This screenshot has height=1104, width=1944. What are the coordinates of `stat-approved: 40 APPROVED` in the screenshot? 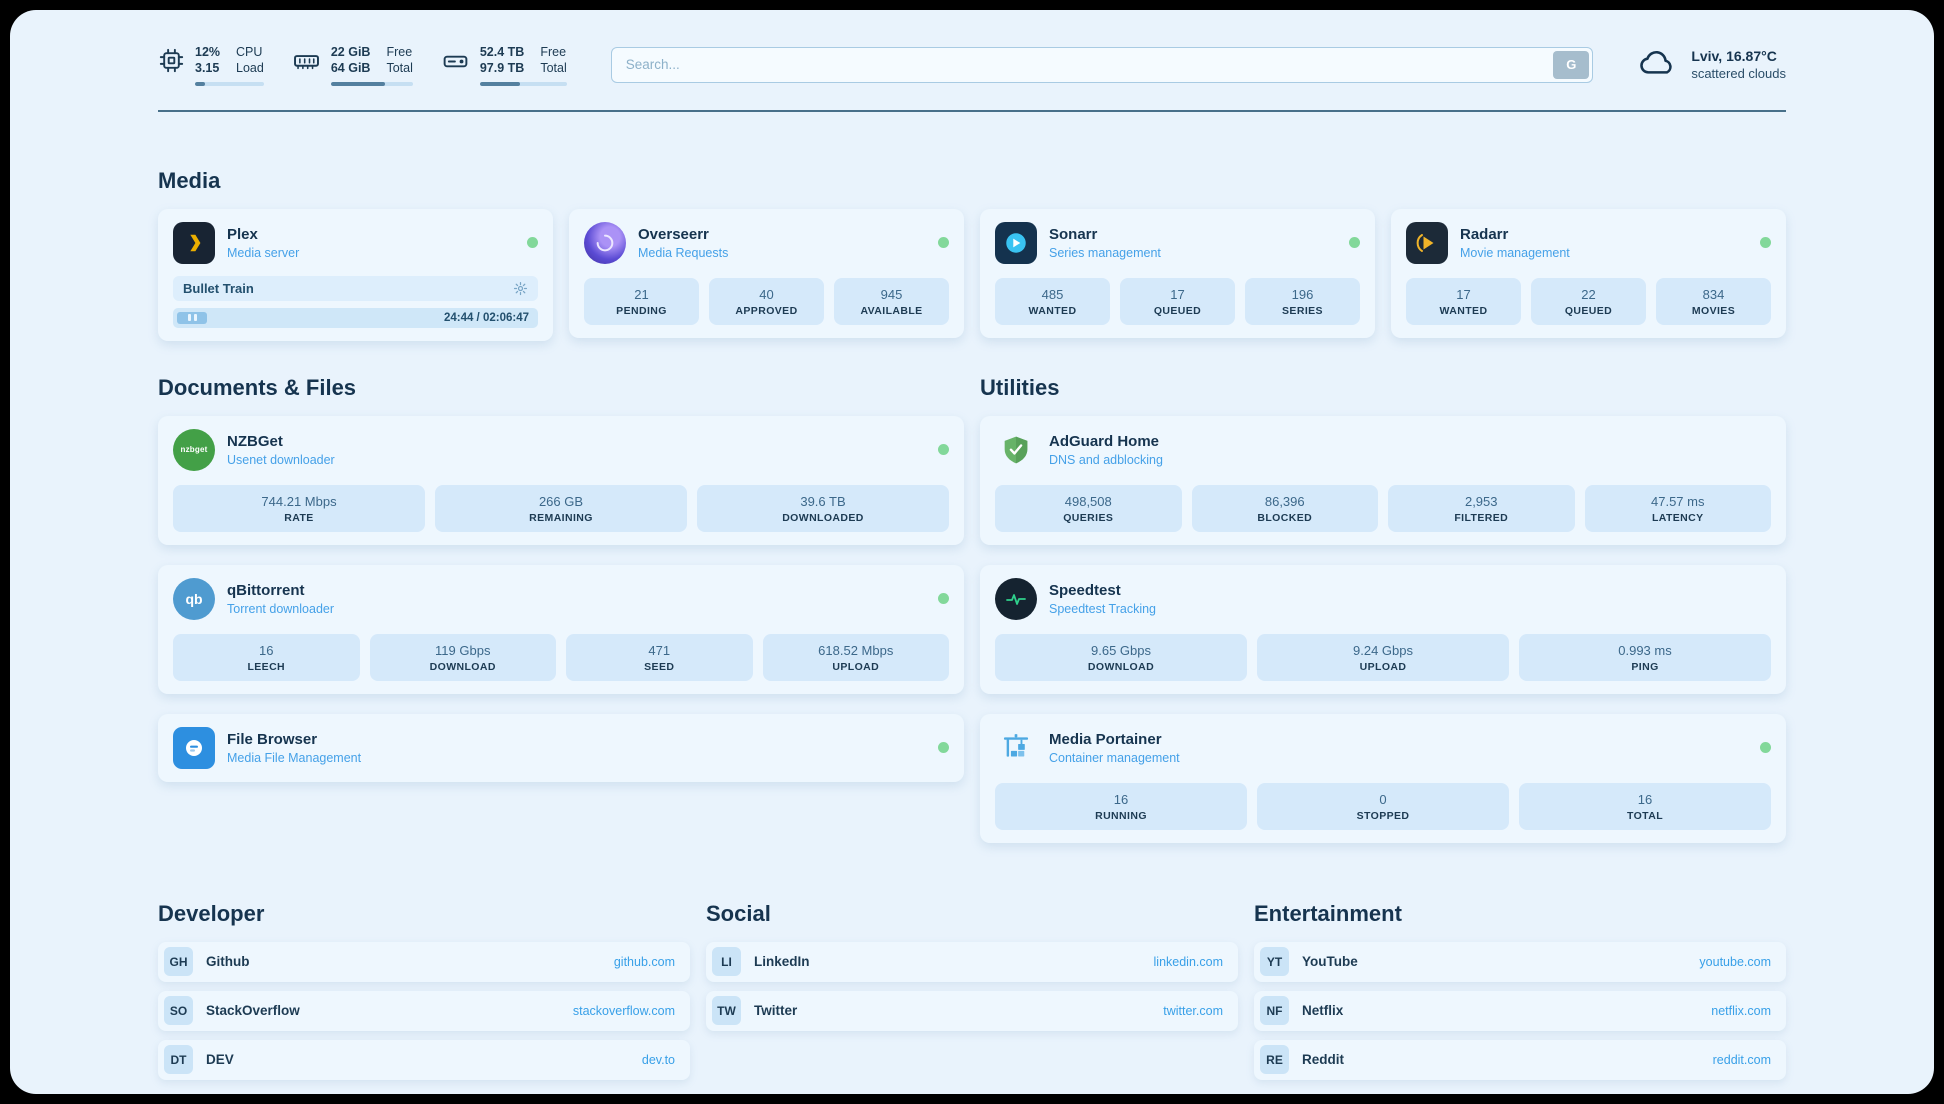 It's located at (766, 301).